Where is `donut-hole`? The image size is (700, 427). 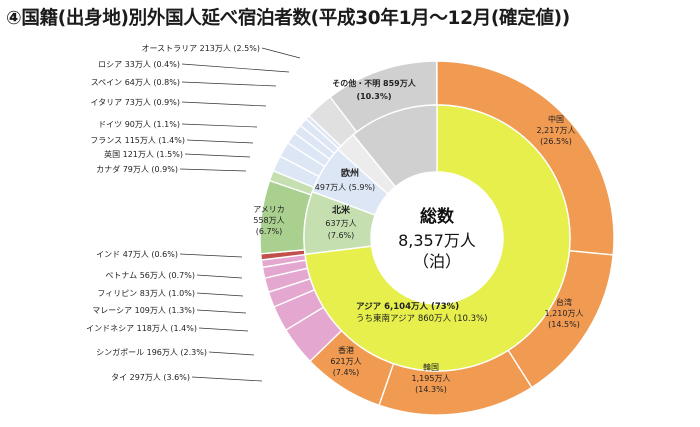
donut-hole is located at coordinates (437, 238).